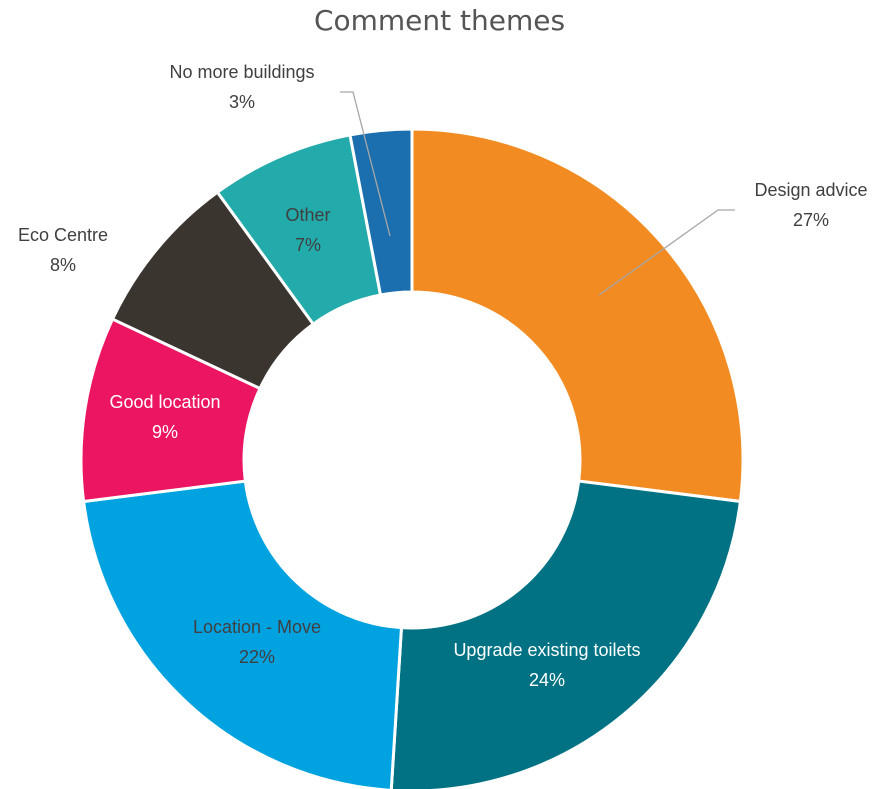 This screenshot has width=879, height=789. I want to click on data-label-other: Other 7%, so click(307, 230).